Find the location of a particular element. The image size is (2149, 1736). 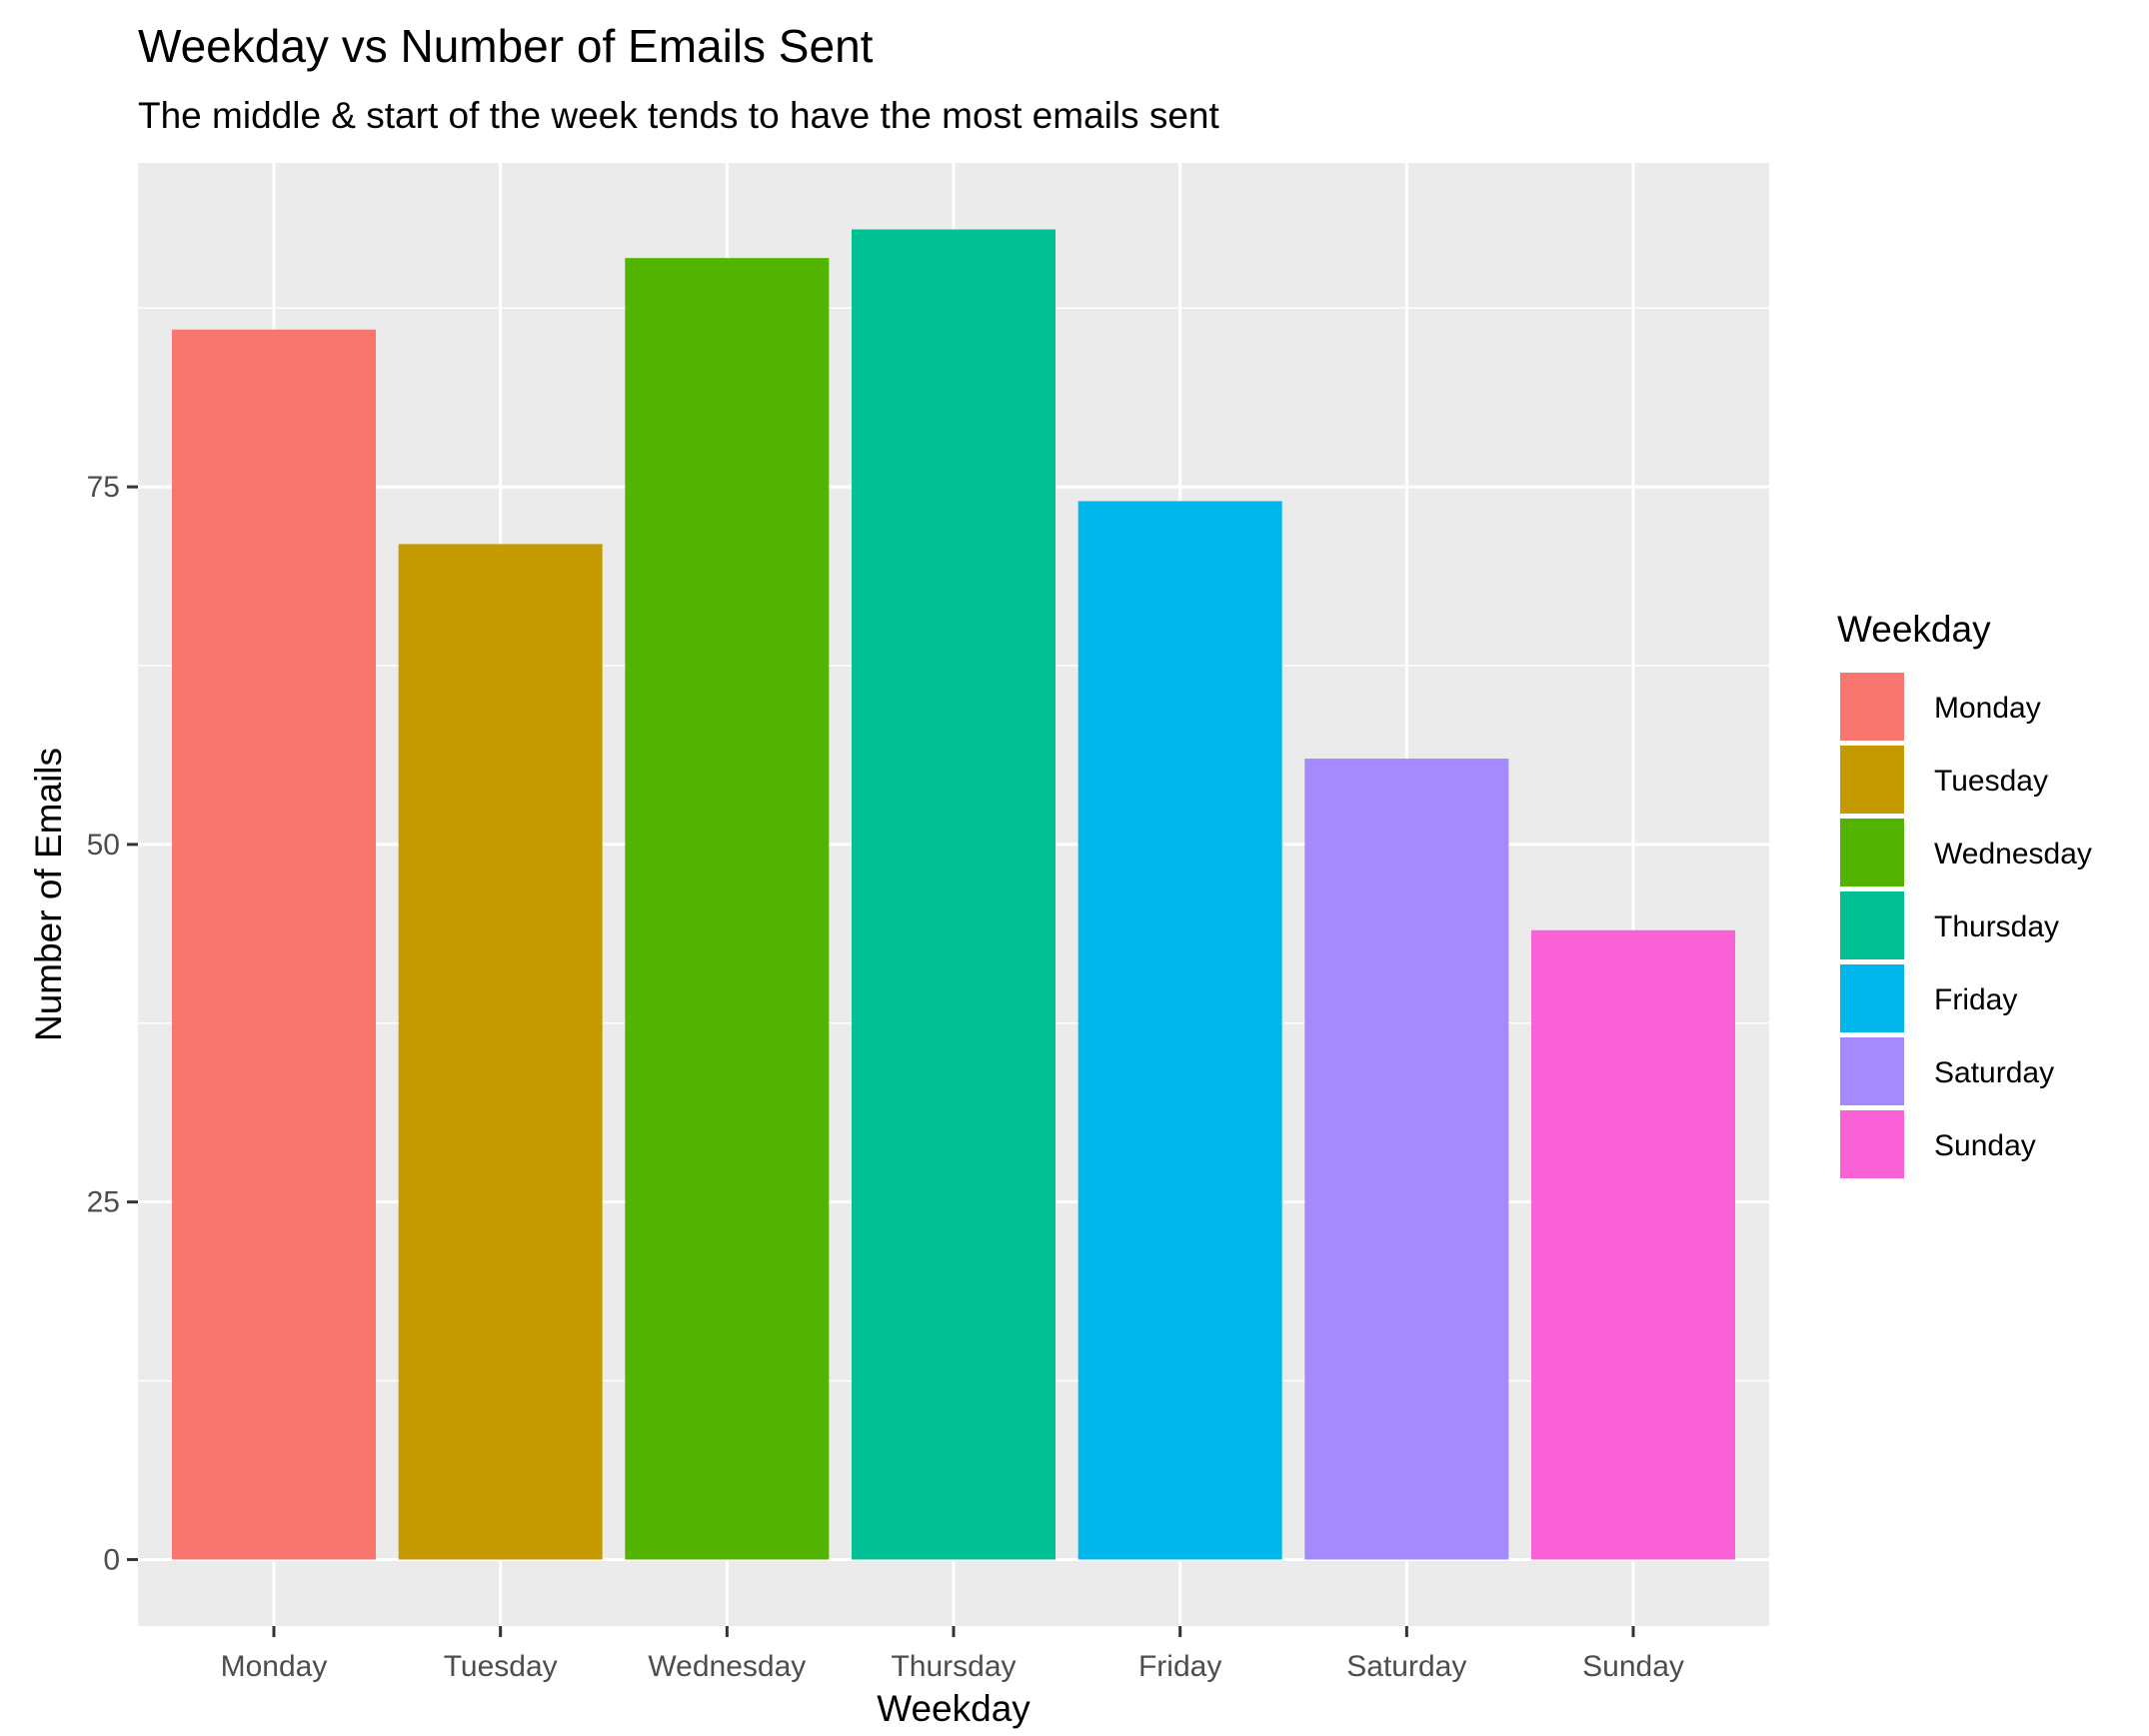

y-tick-label: 0 is located at coordinates (111, 1559).